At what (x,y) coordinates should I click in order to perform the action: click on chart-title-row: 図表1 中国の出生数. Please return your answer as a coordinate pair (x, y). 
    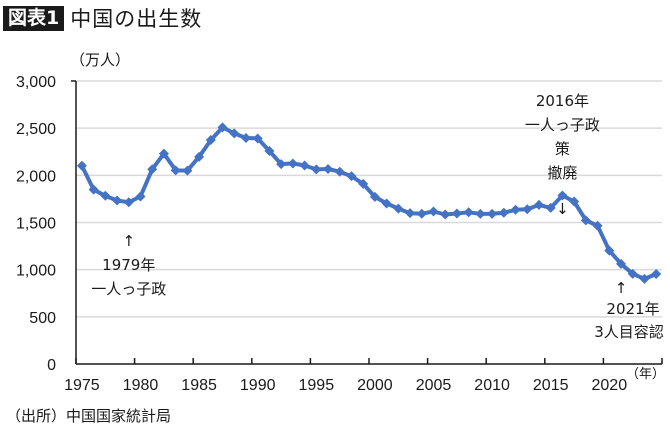
    Looking at the image, I should click on (102, 18).